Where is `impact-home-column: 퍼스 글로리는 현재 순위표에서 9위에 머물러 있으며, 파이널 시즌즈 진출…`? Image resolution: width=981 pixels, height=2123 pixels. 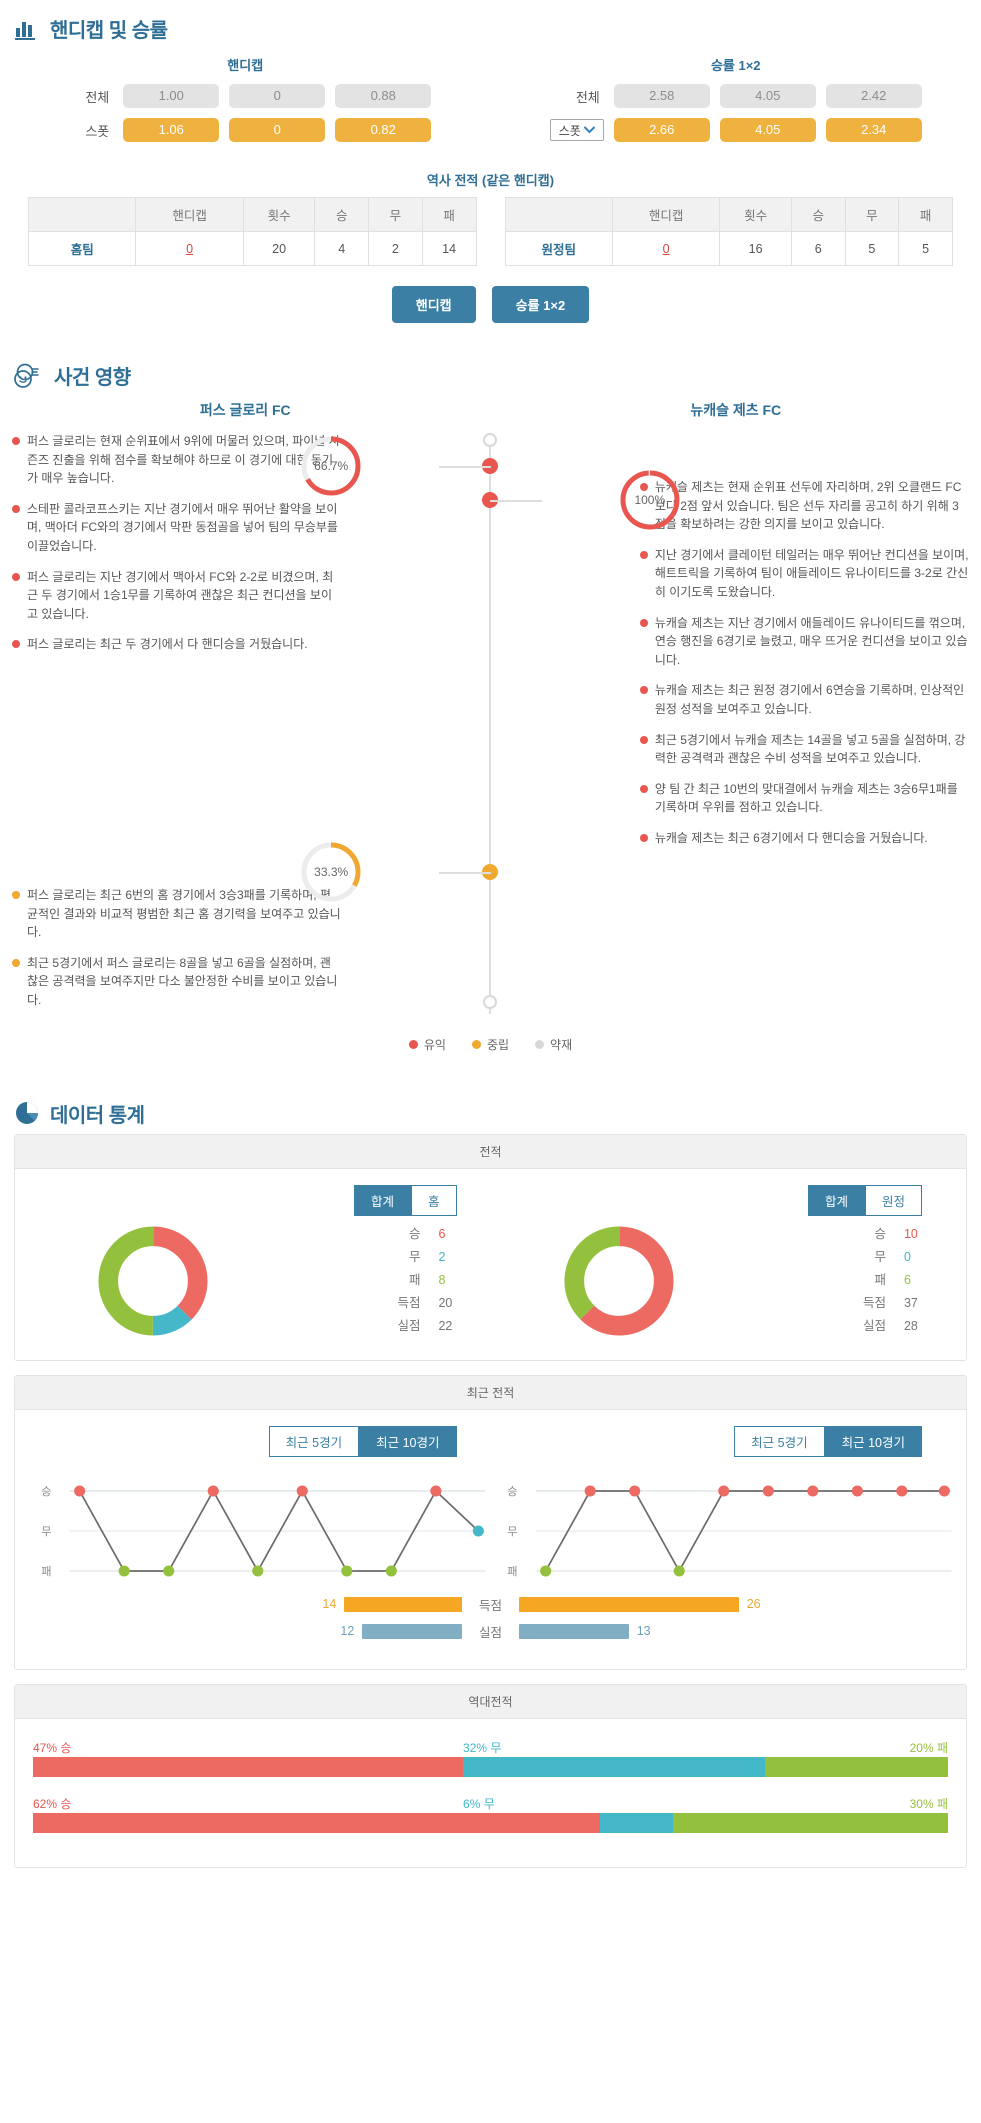
impact-home-column: 퍼스 글로리는 현재 순위표에서 9위에 머물러 있으며, 파이널 시즌즈 진출… is located at coordinates (176, 727).